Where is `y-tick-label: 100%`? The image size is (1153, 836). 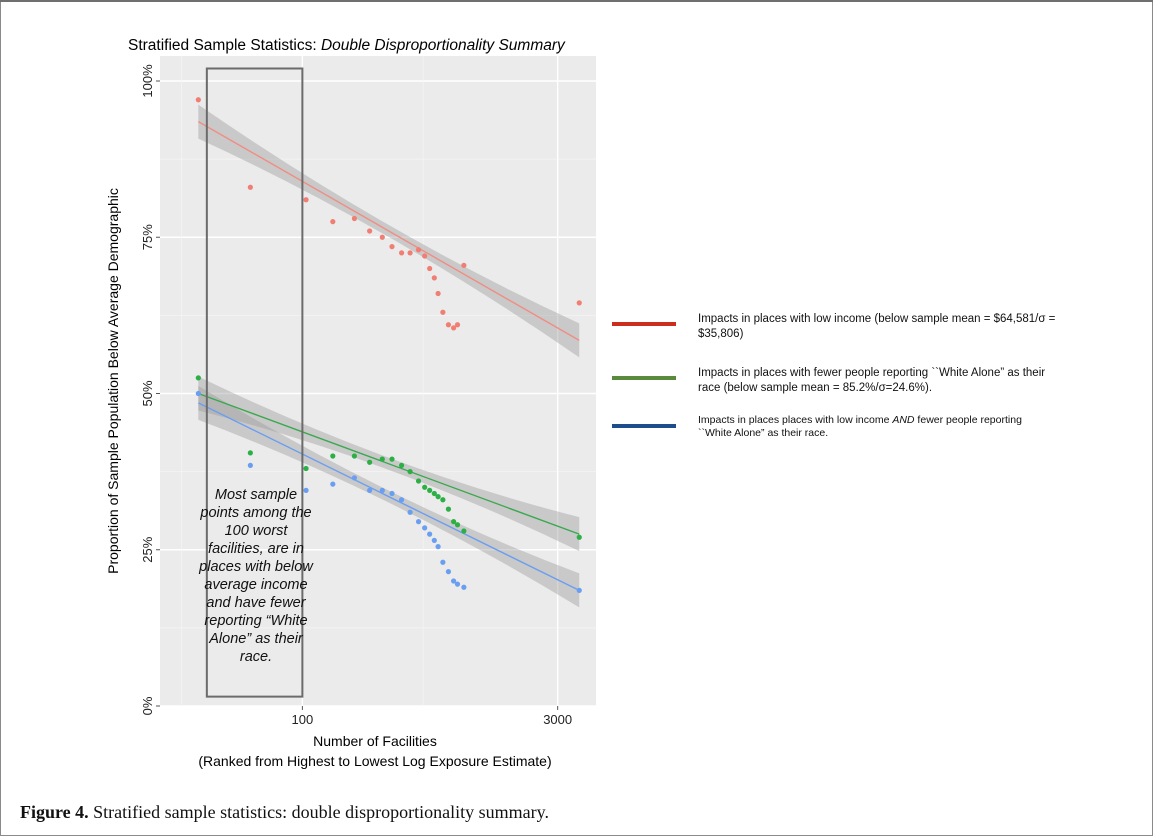
y-tick-label: 100% is located at coordinates (147, 81).